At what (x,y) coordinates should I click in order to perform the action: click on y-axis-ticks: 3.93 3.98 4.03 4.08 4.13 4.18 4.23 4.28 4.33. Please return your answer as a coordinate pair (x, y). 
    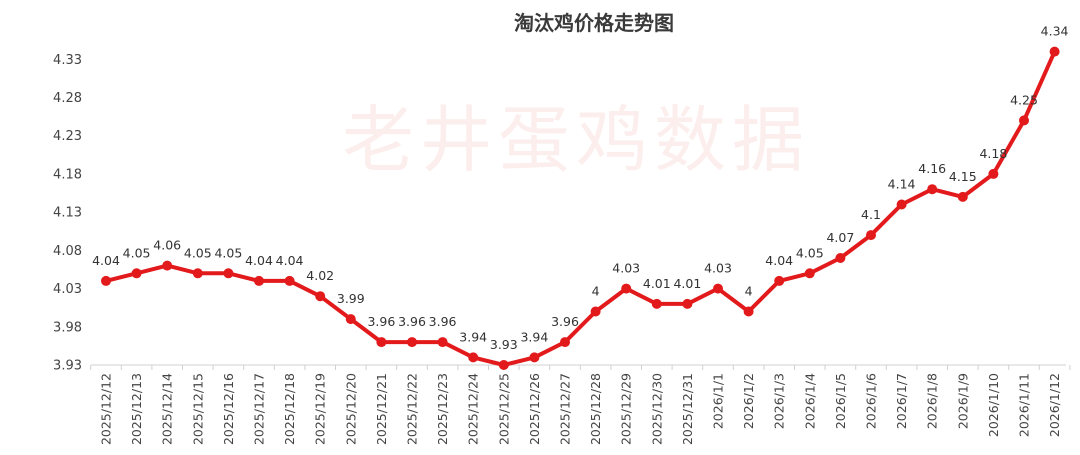
    Looking at the image, I should click on (67, 213).